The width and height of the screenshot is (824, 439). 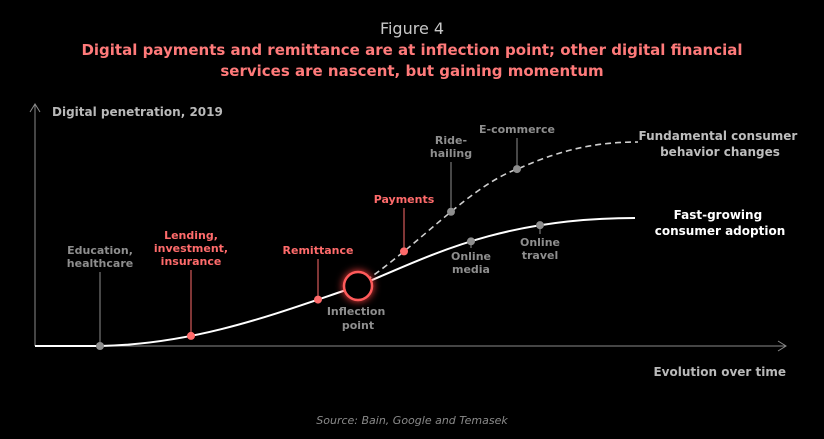 I want to click on point-label-e-commerce: E-commerce, so click(x=517, y=129).